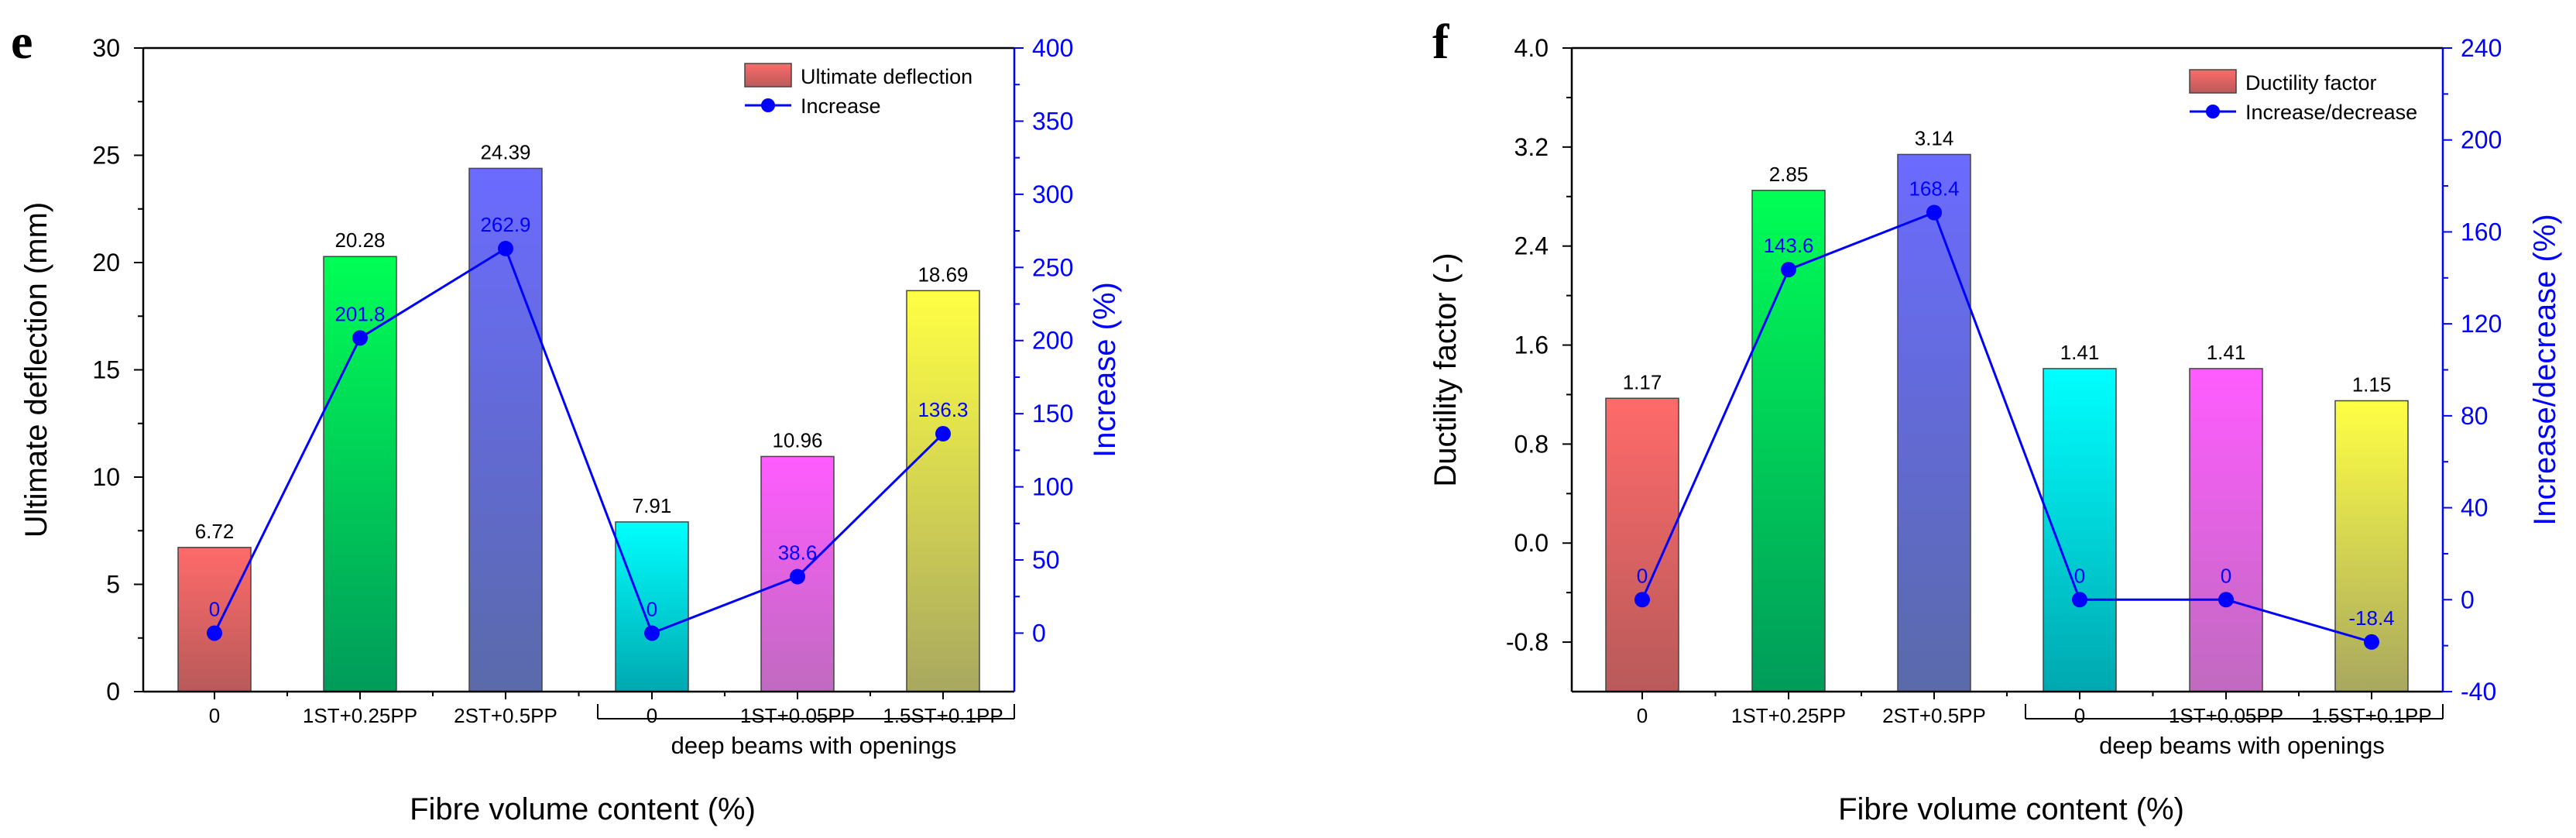 This screenshot has width=2576, height=838. Describe the element at coordinates (1052, 414) in the screenshot. I see `y2-tick-label: 150` at that location.